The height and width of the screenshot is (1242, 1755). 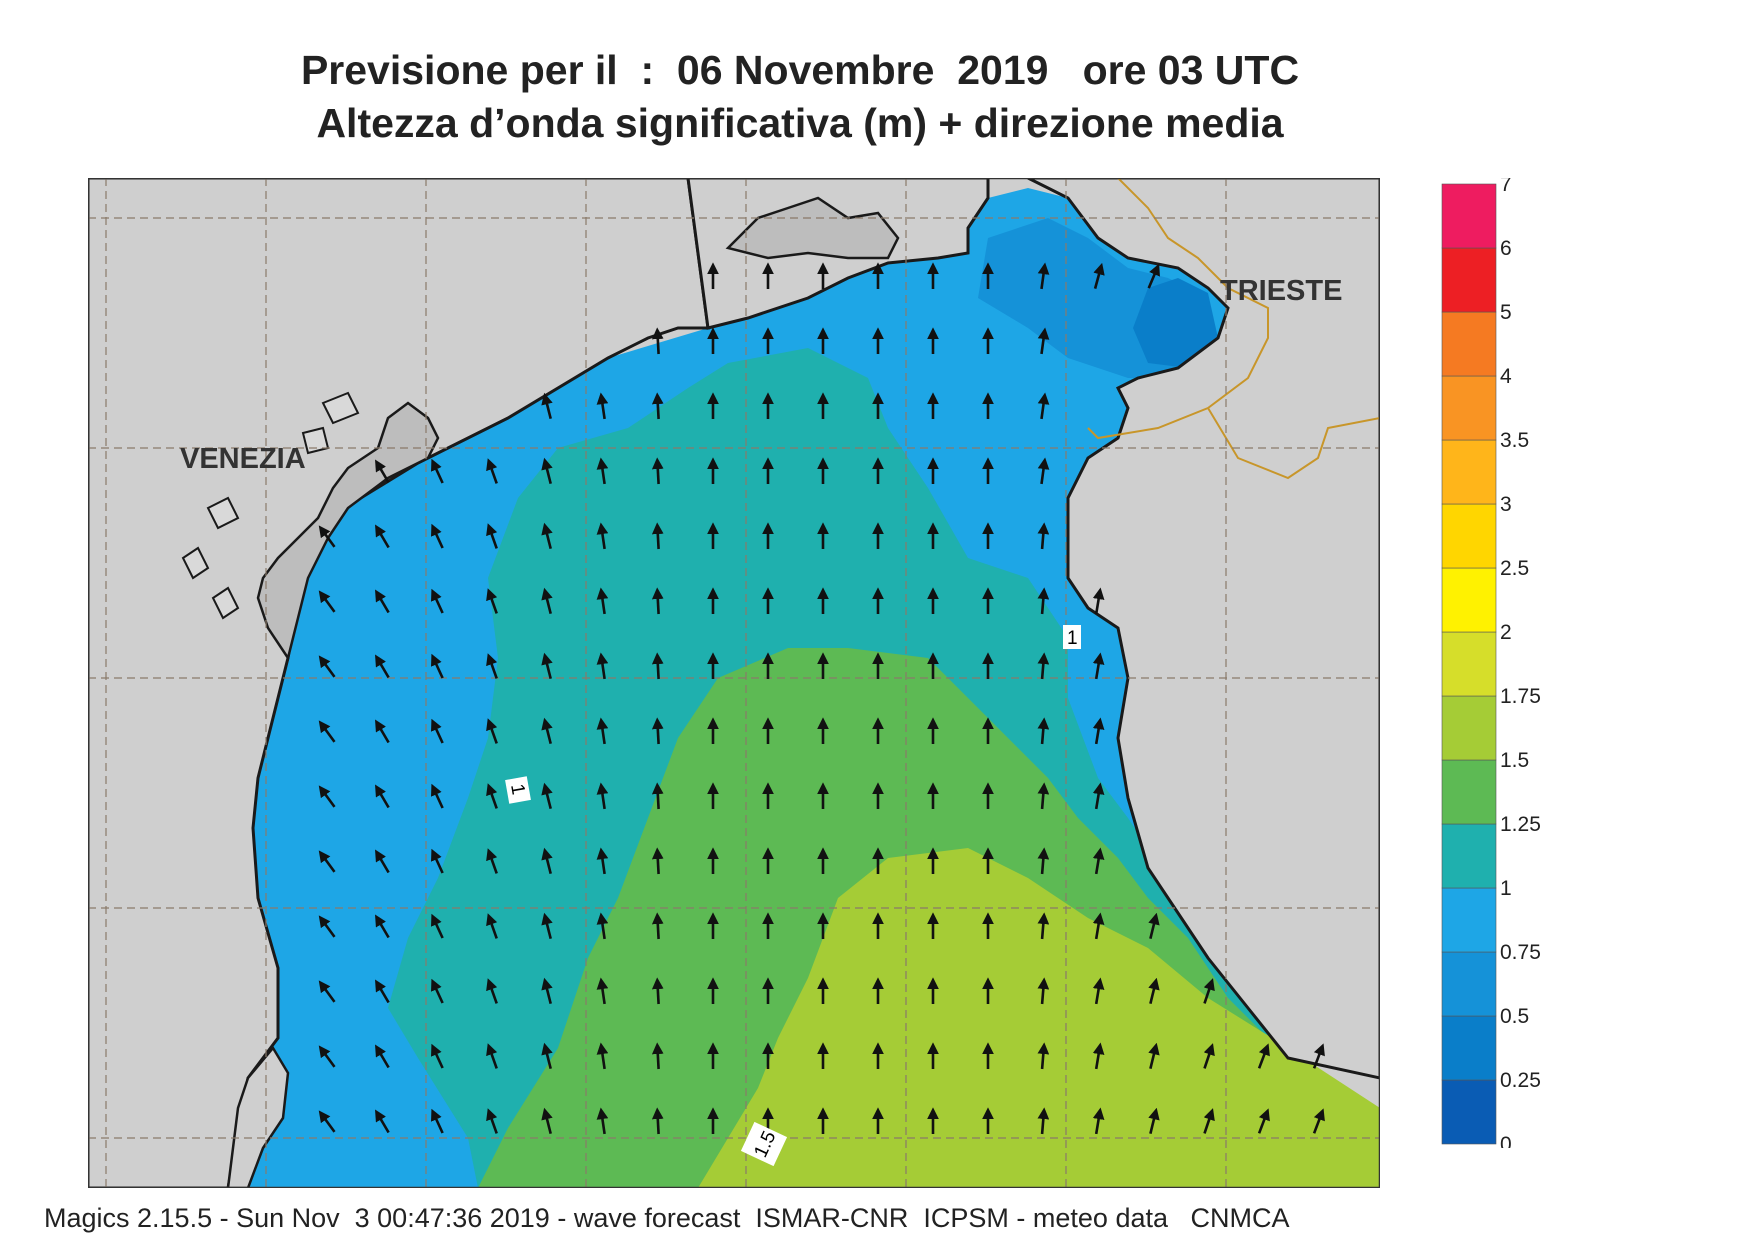 What do you see at coordinates (1039, 1018) in the screenshot?
I see `shade-1.5` at bounding box center [1039, 1018].